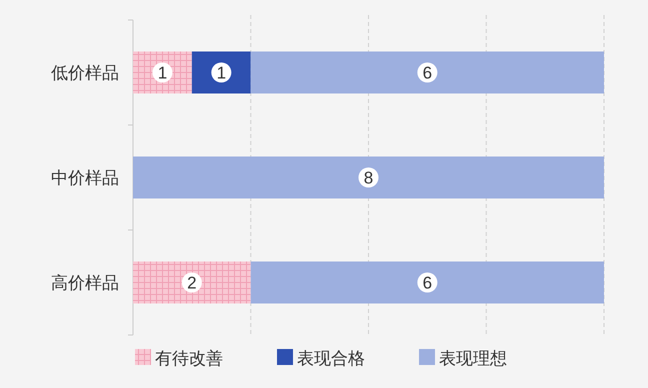 The image size is (648, 388). Describe the element at coordinates (369, 178) in the screenshot. I see `data-label: 8` at that location.